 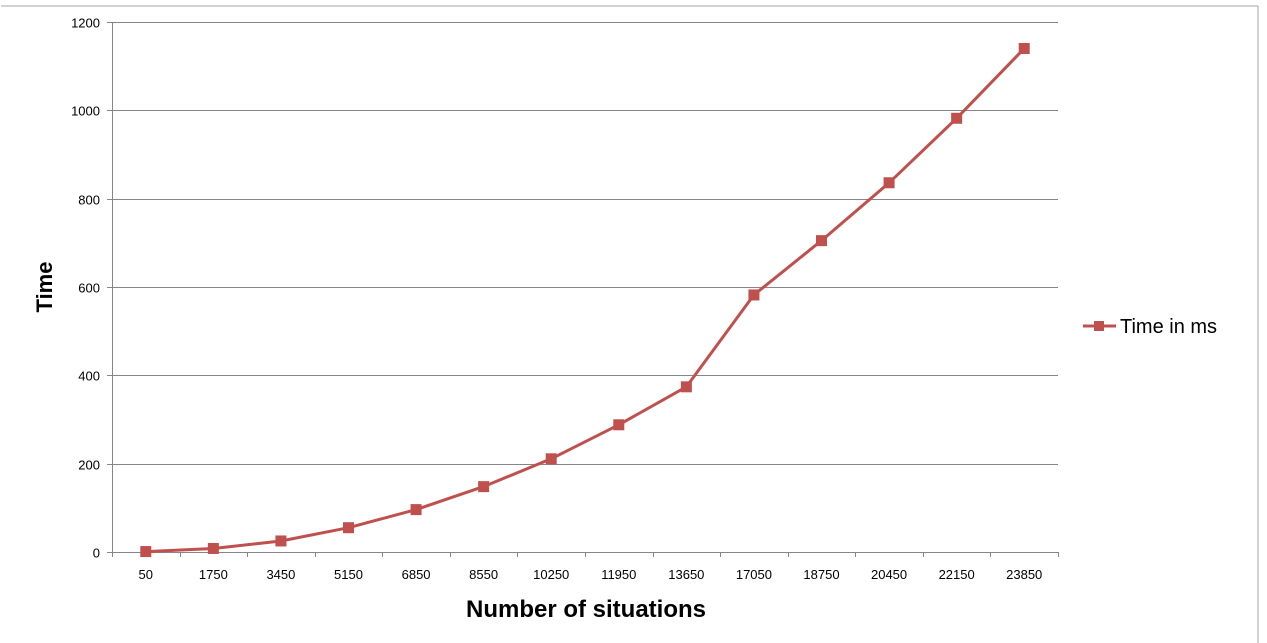 What do you see at coordinates (89, 376) in the screenshot?
I see `y-tick-label: 400` at bounding box center [89, 376].